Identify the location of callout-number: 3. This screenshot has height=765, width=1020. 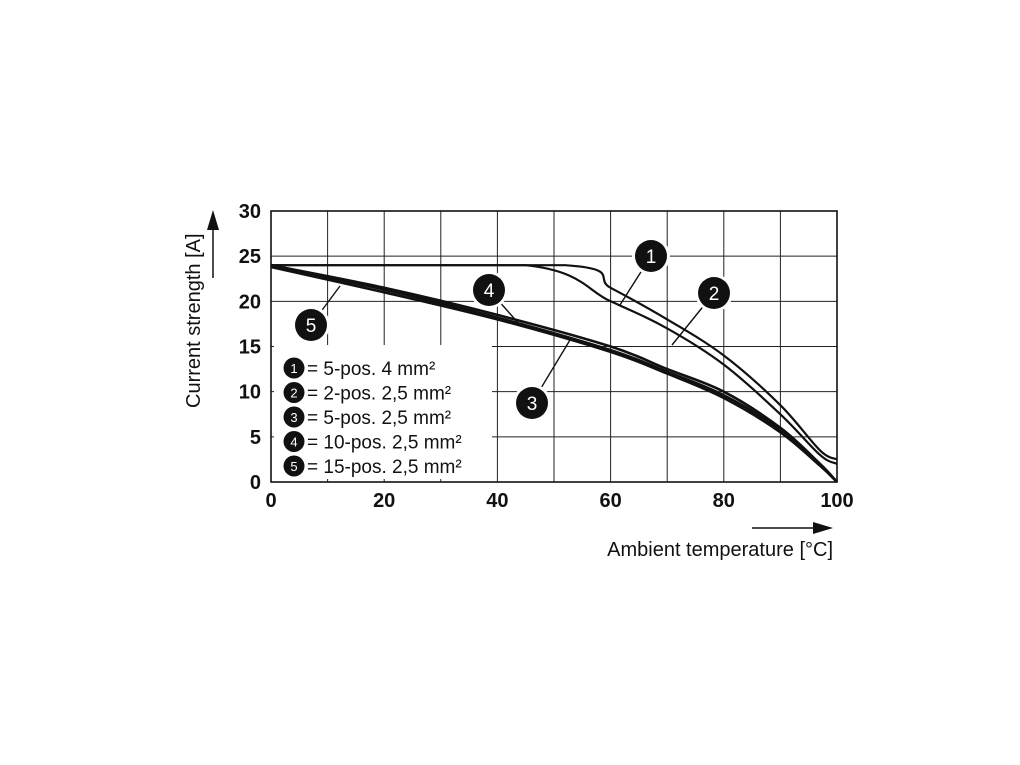
(532, 404).